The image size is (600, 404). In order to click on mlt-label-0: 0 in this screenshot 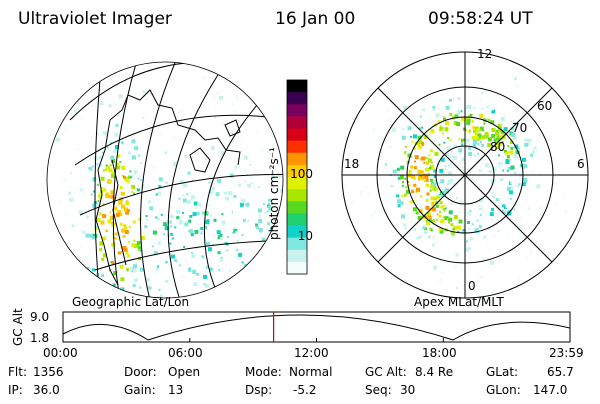, I will do `click(472, 286)`.